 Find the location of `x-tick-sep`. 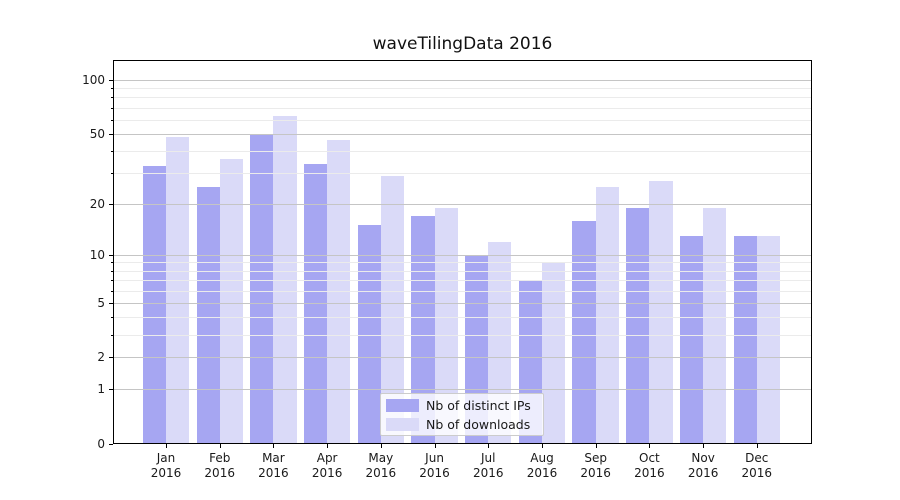

x-tick-sep is located at coordinates (596, 446).